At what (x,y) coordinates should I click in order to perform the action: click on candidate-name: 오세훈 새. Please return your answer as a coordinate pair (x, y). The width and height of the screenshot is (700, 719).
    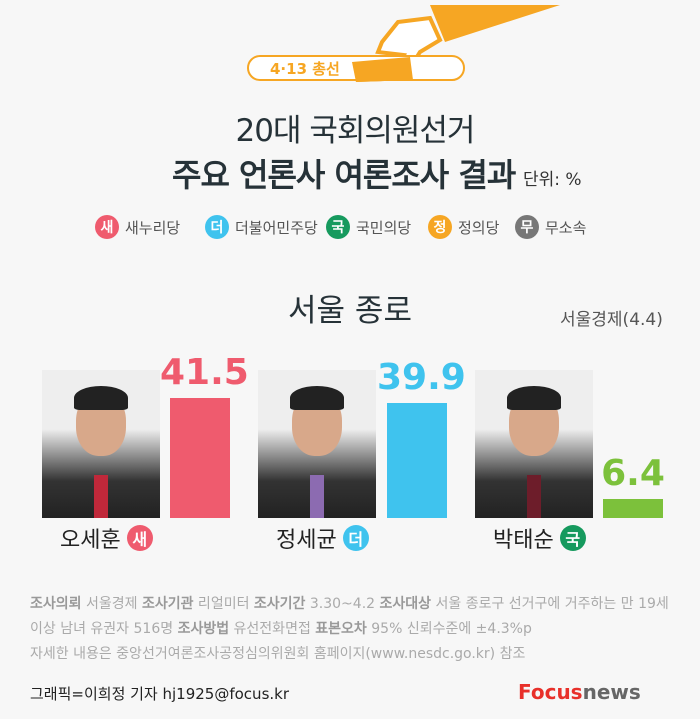
    Looking at the image, I should click on (109, 538).